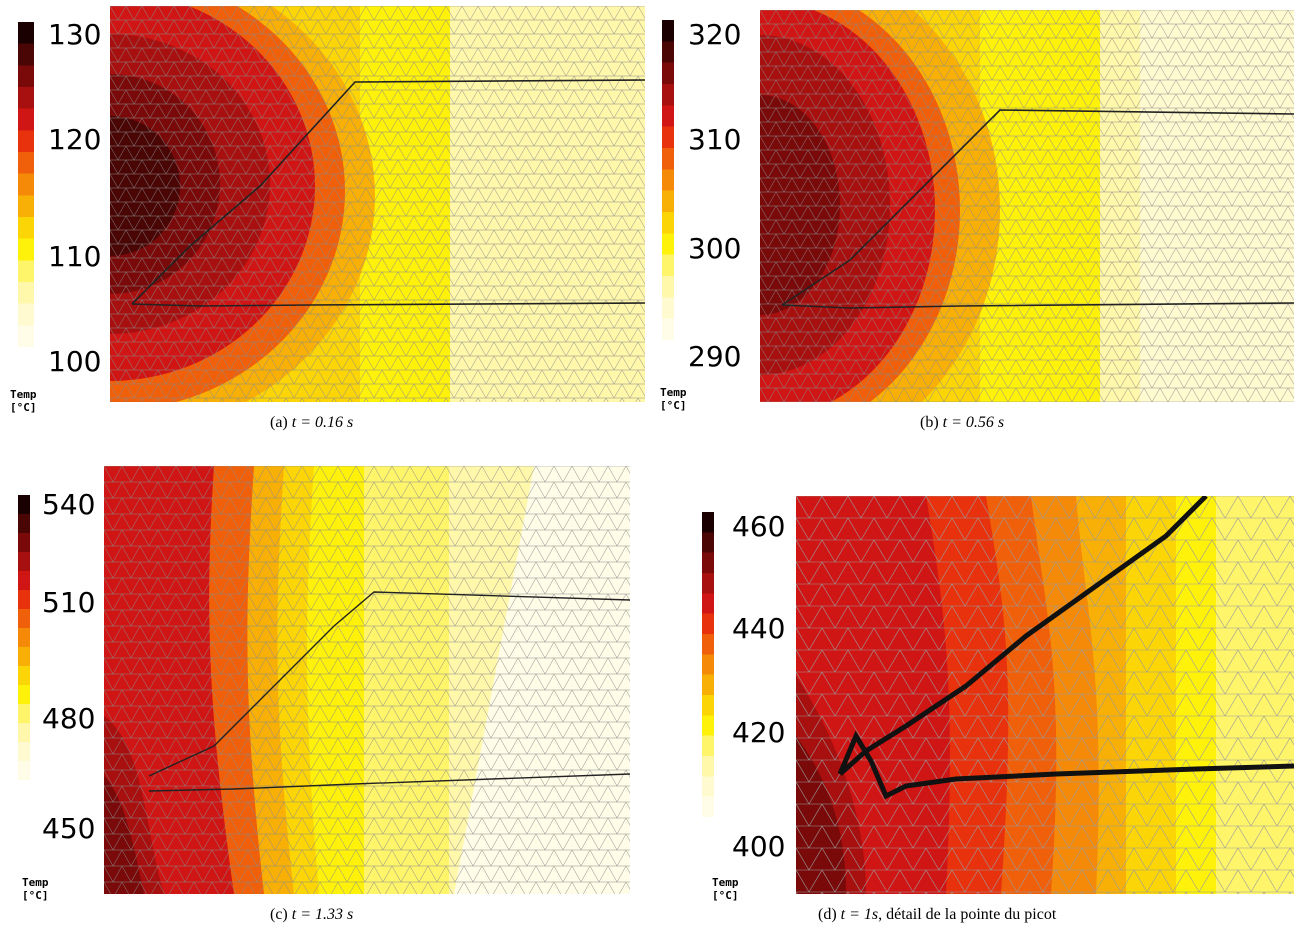 Image resolution: width=1296 pixels, height=930 pixels. Describe the element at coordinates (973, 422) in the screenshot. I see `caption-b-math: t = 0.56 s` at that location.